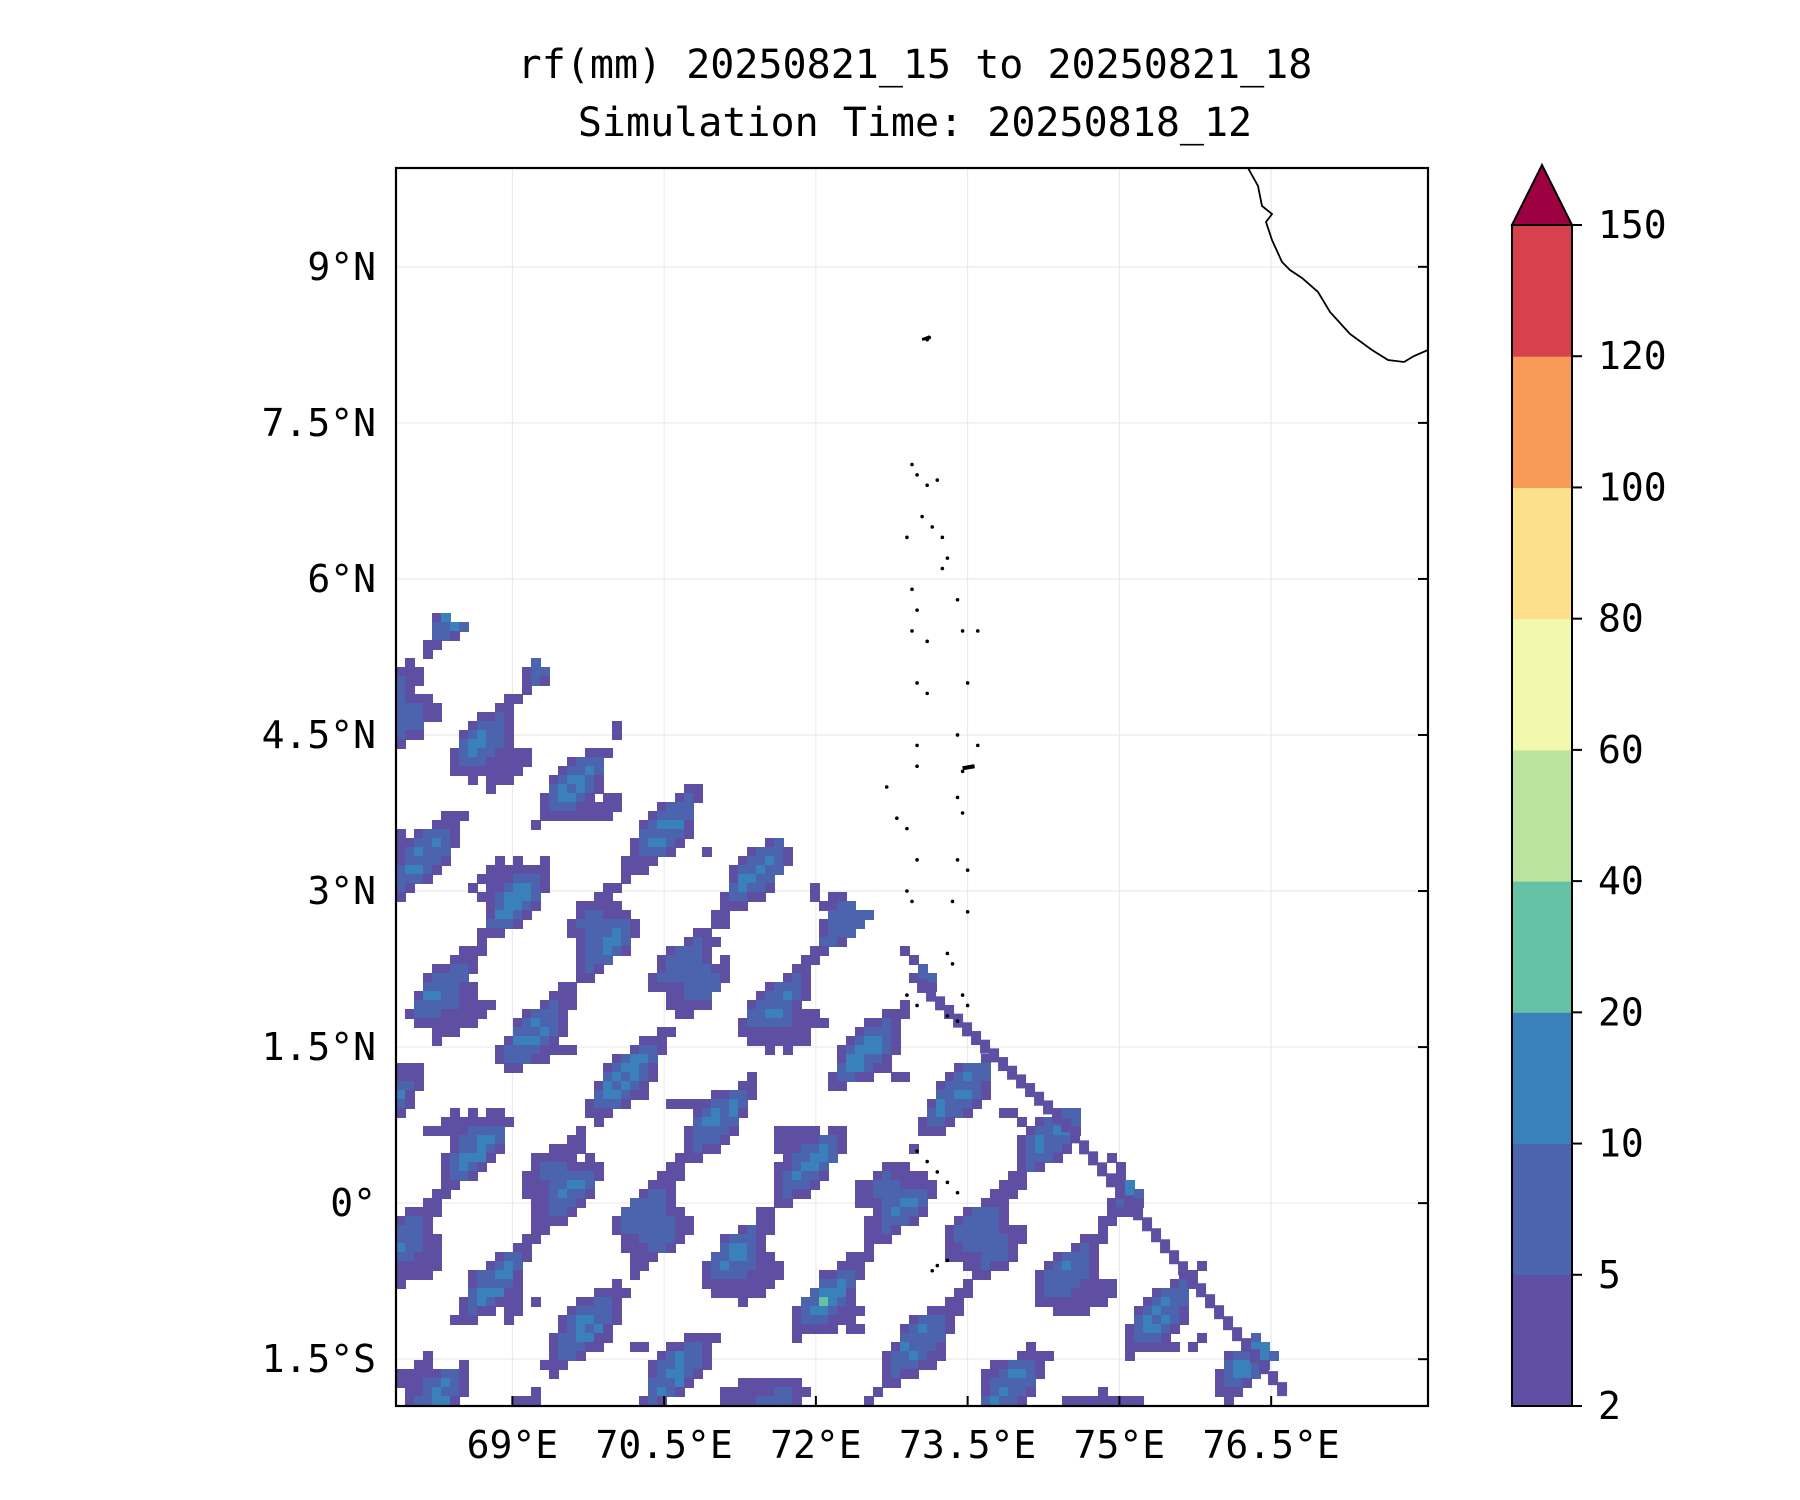  I want to click on maldives-islands, so click(932, 804).